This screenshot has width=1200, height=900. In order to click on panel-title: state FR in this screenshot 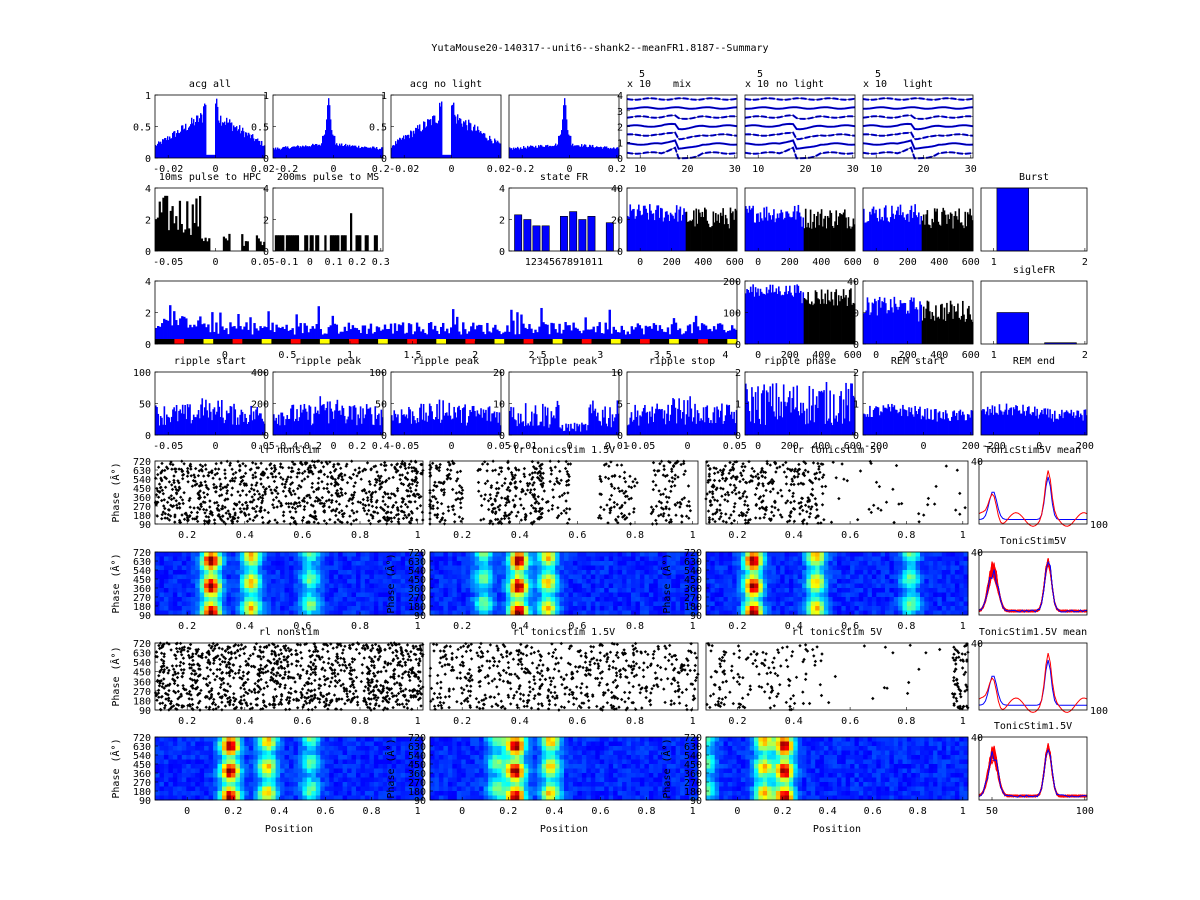, I will do `click(564, 177)`.